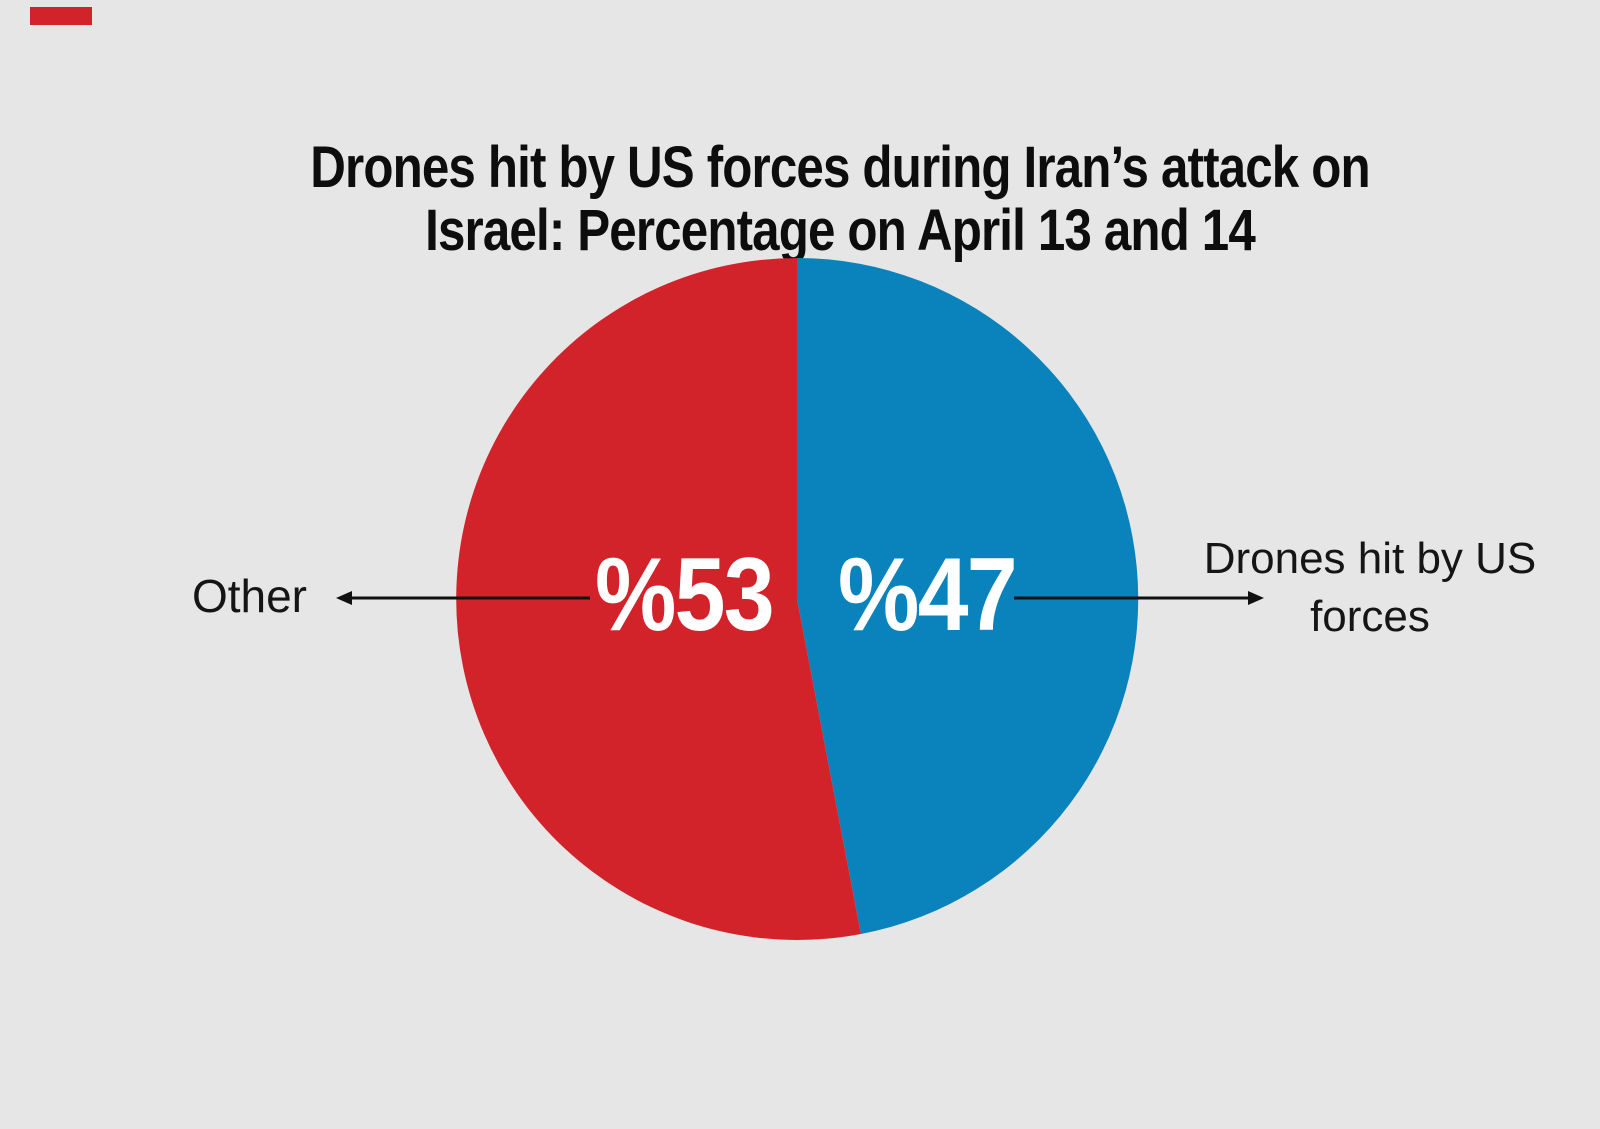  I want to click on callout-label-us-forces-line-1: Drones hit by US, so click(1370, 558).